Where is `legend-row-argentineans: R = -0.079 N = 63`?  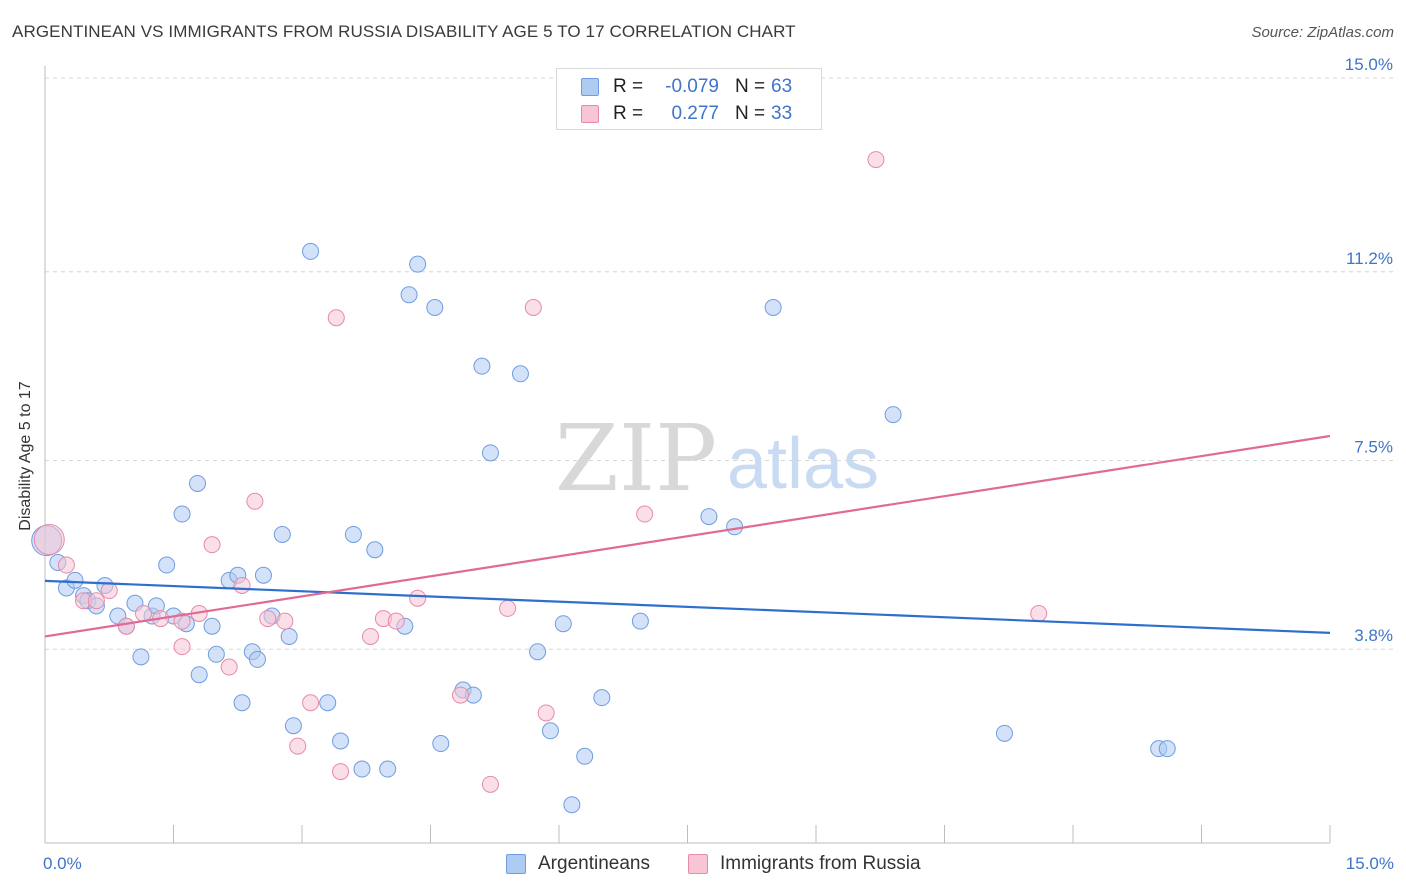
legend-row-argentineans: R = -0.079 N = 63 is located at coordinates (690, 88).